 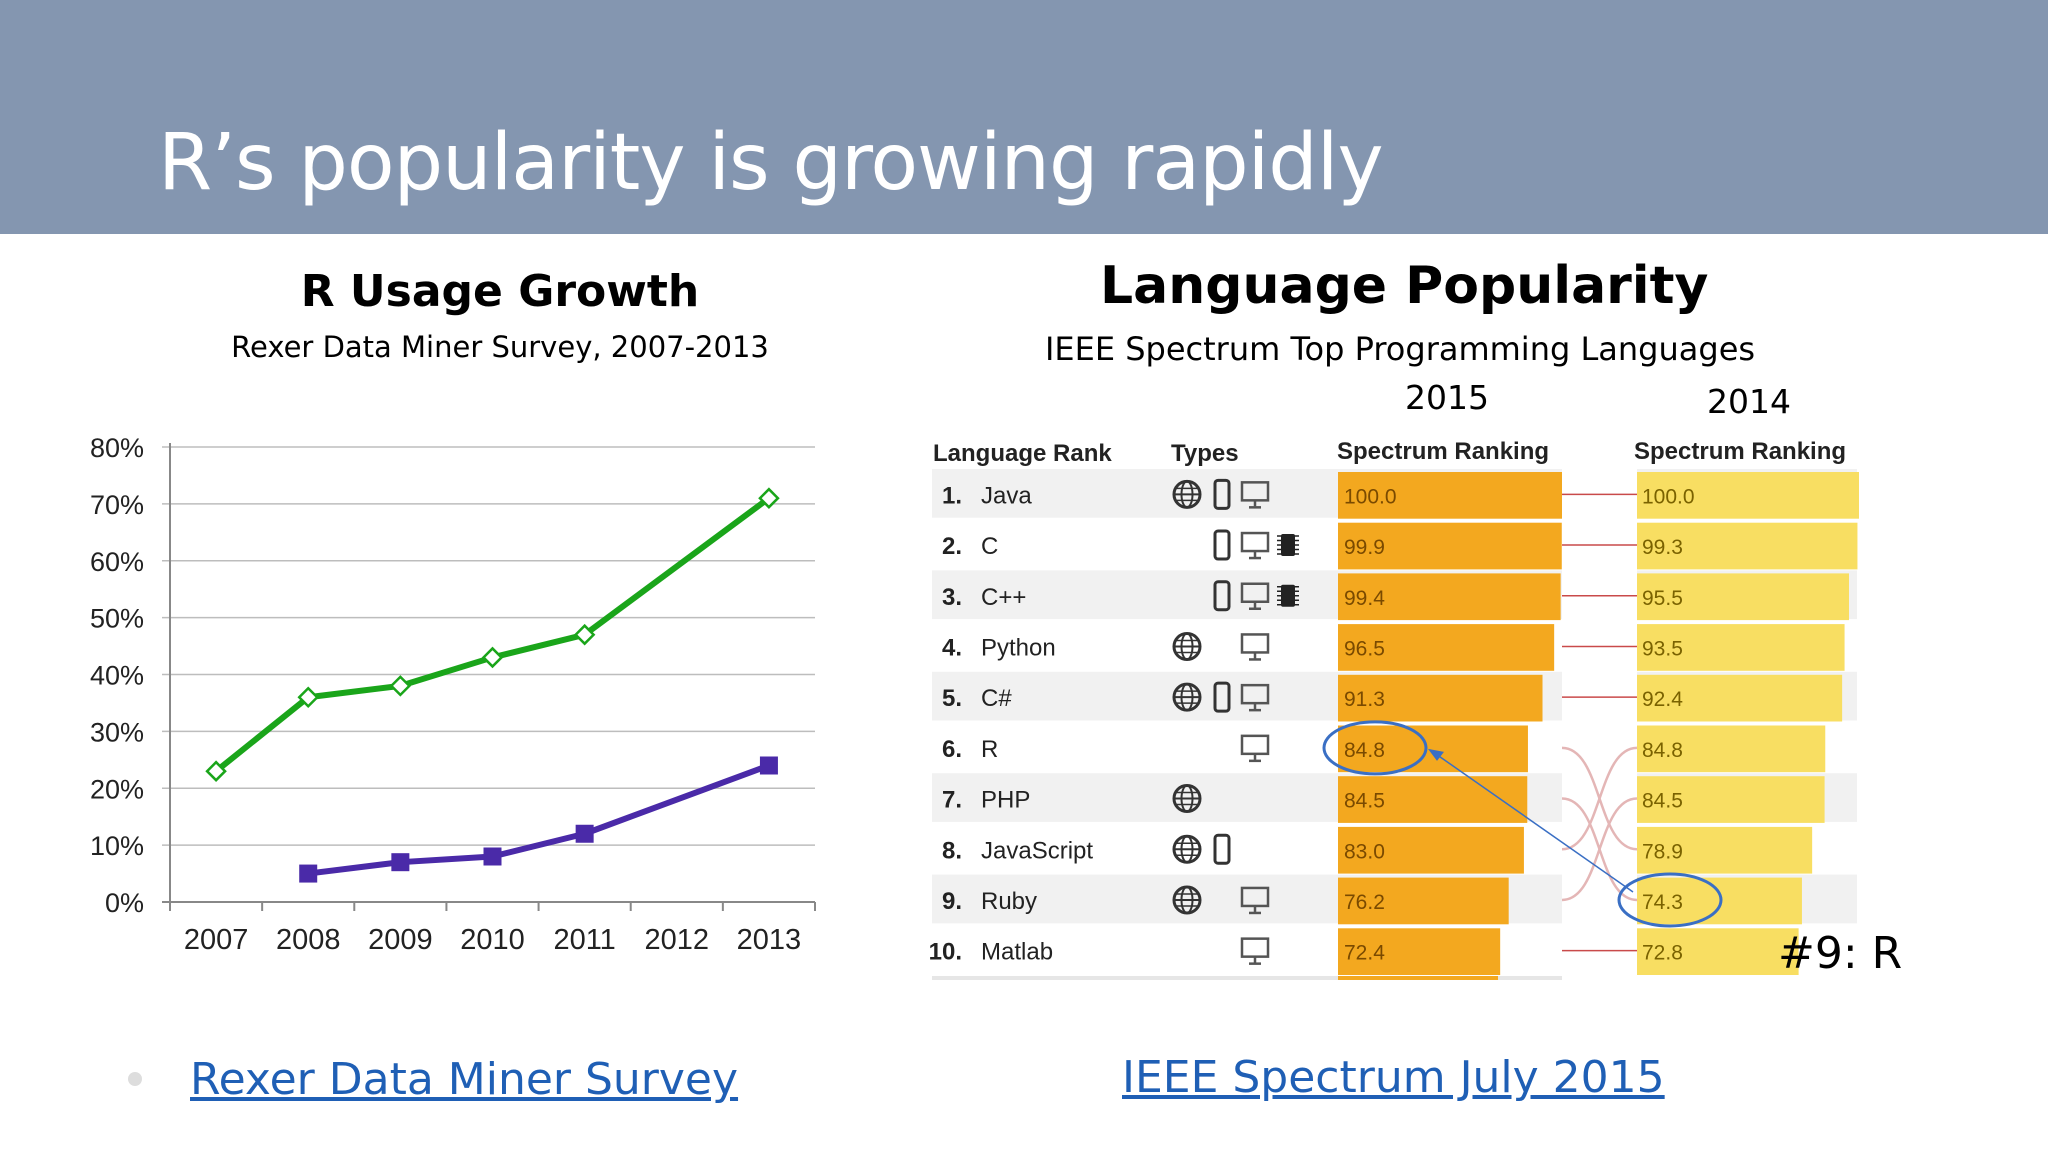 I want to click on rank-number: 1., so click(x=952, y=495).